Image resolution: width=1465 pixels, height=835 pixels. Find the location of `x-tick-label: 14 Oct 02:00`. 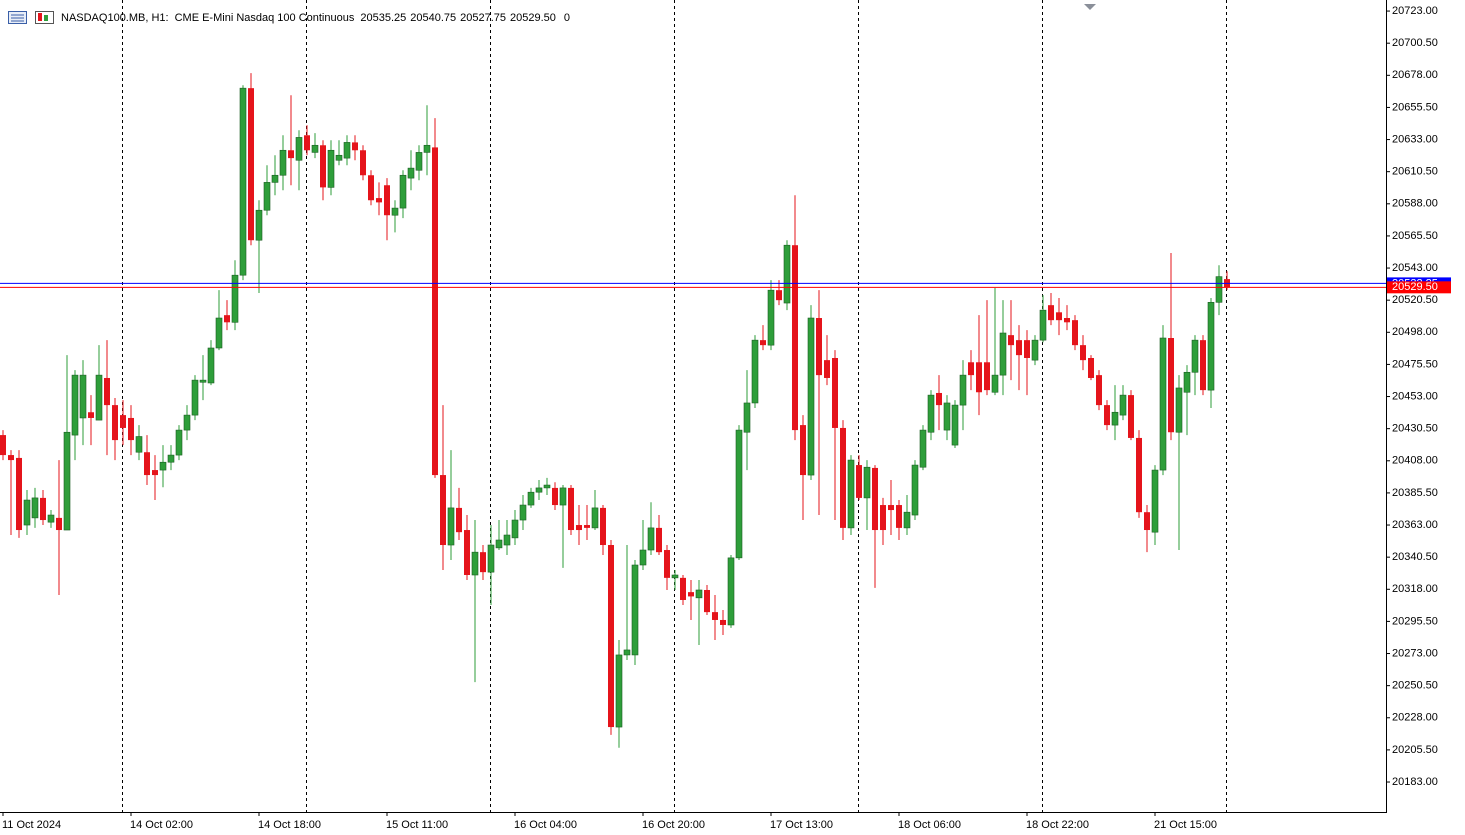

x-tick-label: 14 Oct 02:00 is located at coordinates (161, 825).